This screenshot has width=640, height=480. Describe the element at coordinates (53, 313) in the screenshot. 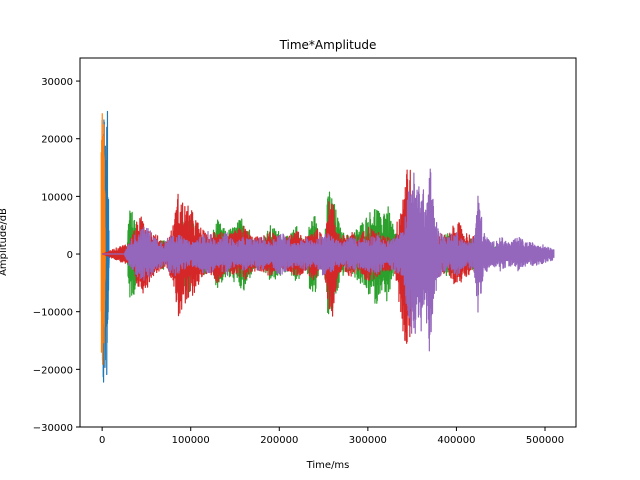

I see `y-tick-label: −10000` at that location.